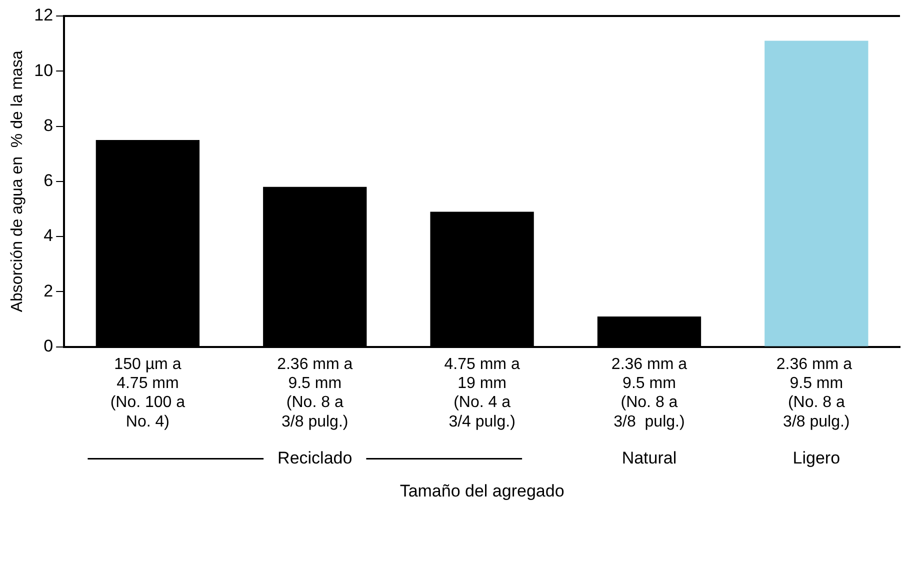 The width and height of the screenshot is (904, 566). I want to click on x-tick-label: 4.75 mm a 19 mm (No. 4 a 3/4 pulg.), so click(482, 393).